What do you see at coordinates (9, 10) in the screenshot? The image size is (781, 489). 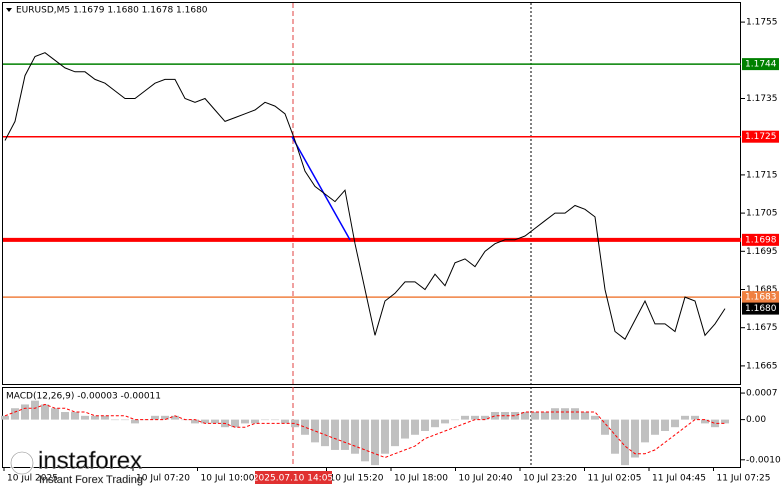 I see `menu-arrow` at bounding box center [9, 10].